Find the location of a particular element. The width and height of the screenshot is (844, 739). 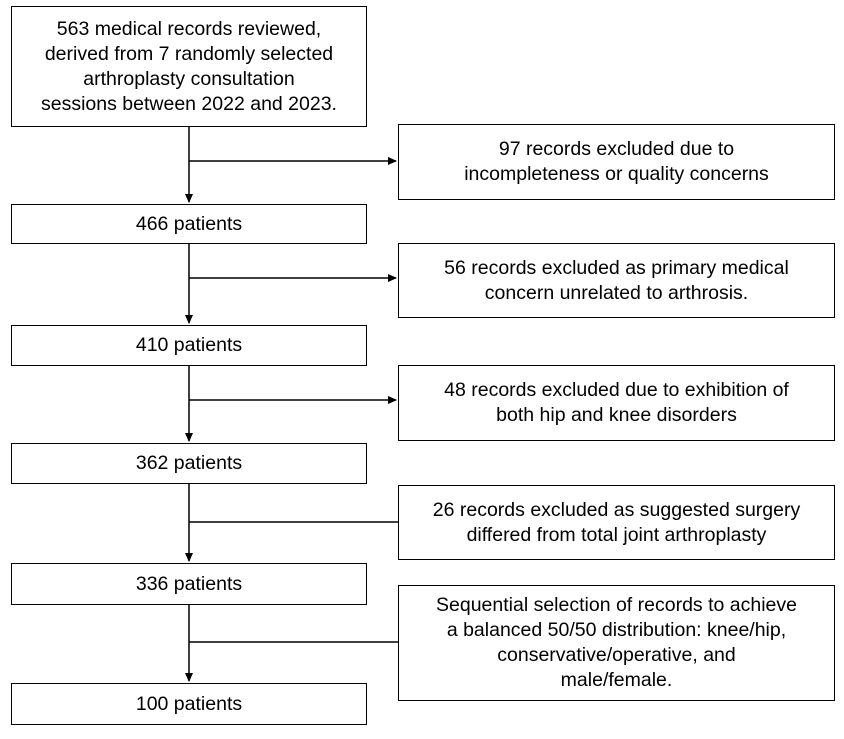

patients-count: 466 patients is located at coordinates (189, 223).